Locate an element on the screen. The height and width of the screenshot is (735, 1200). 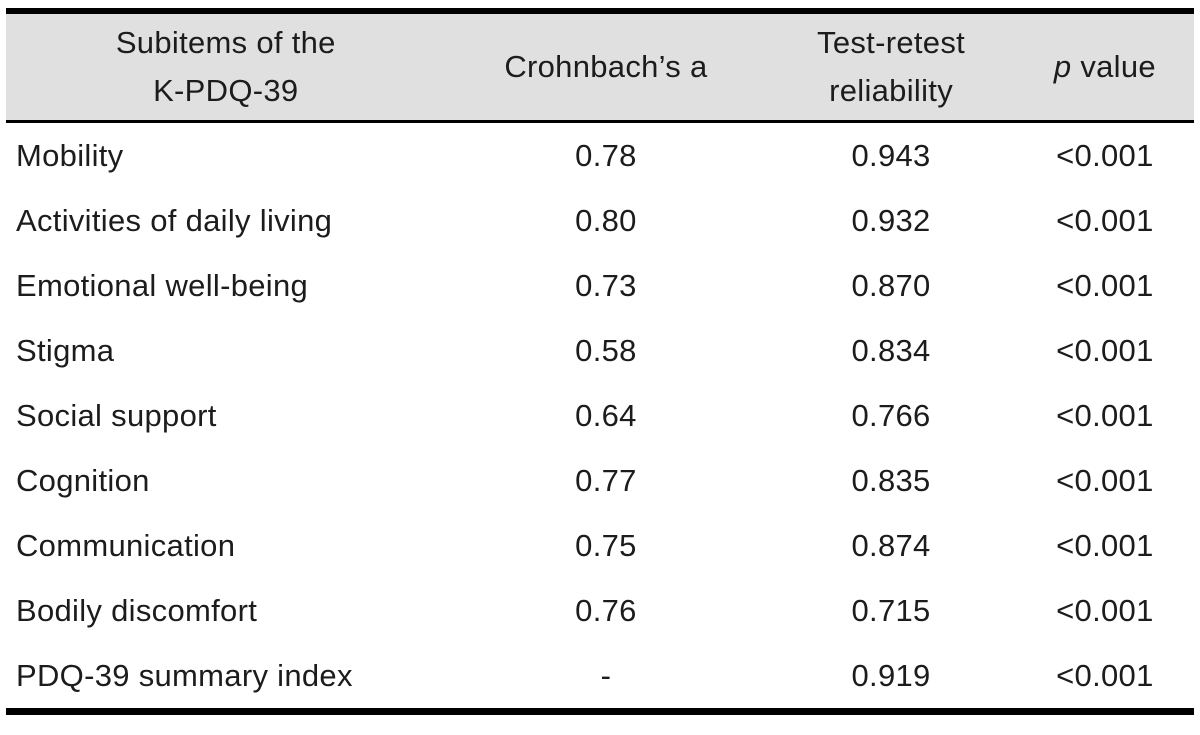
row-label: Activities of daily living is located at coordinates (174, 220).